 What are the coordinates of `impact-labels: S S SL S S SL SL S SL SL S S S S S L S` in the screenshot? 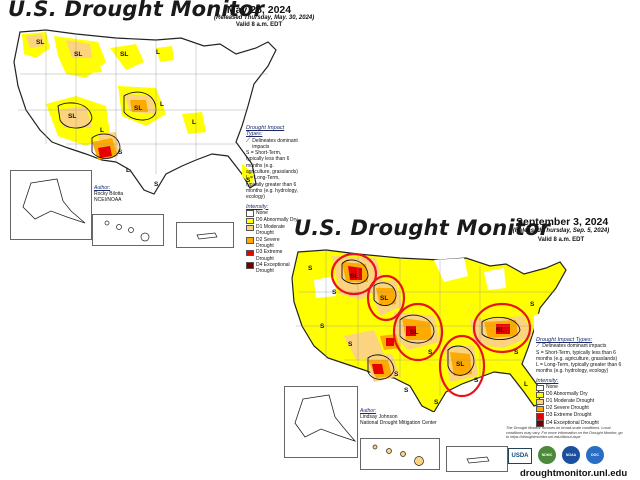 It's located at (421, 335).